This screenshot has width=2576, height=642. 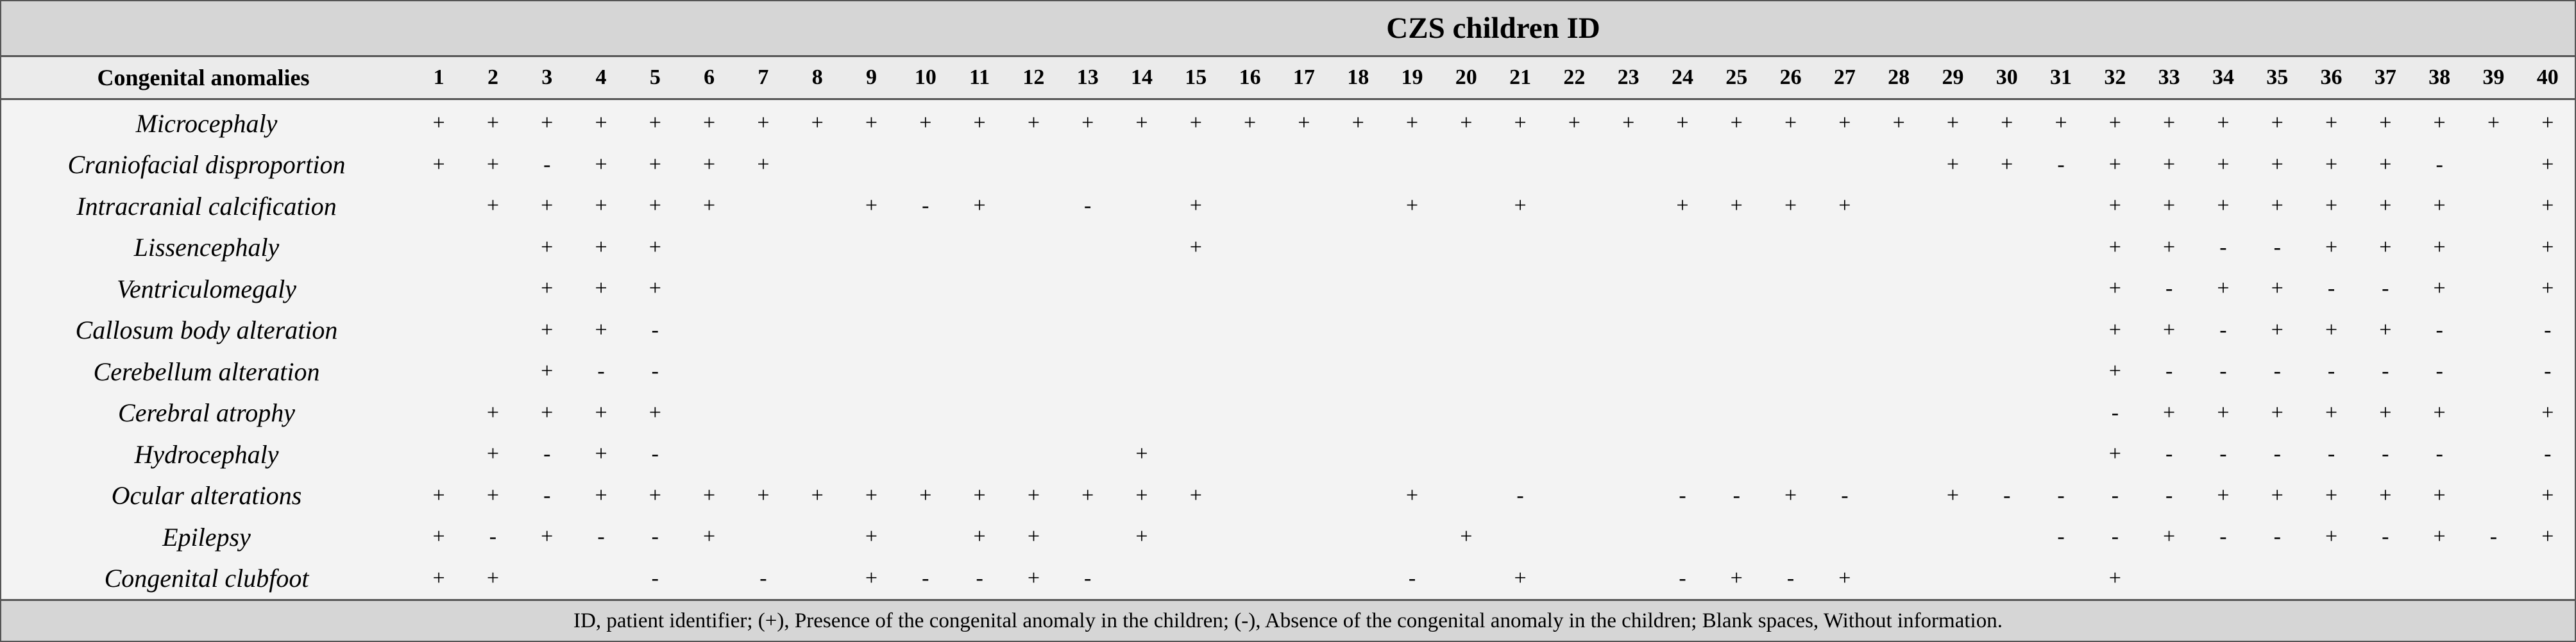 I want to click on row-label: Cerebellum alteration, so click(x=206, y=371).